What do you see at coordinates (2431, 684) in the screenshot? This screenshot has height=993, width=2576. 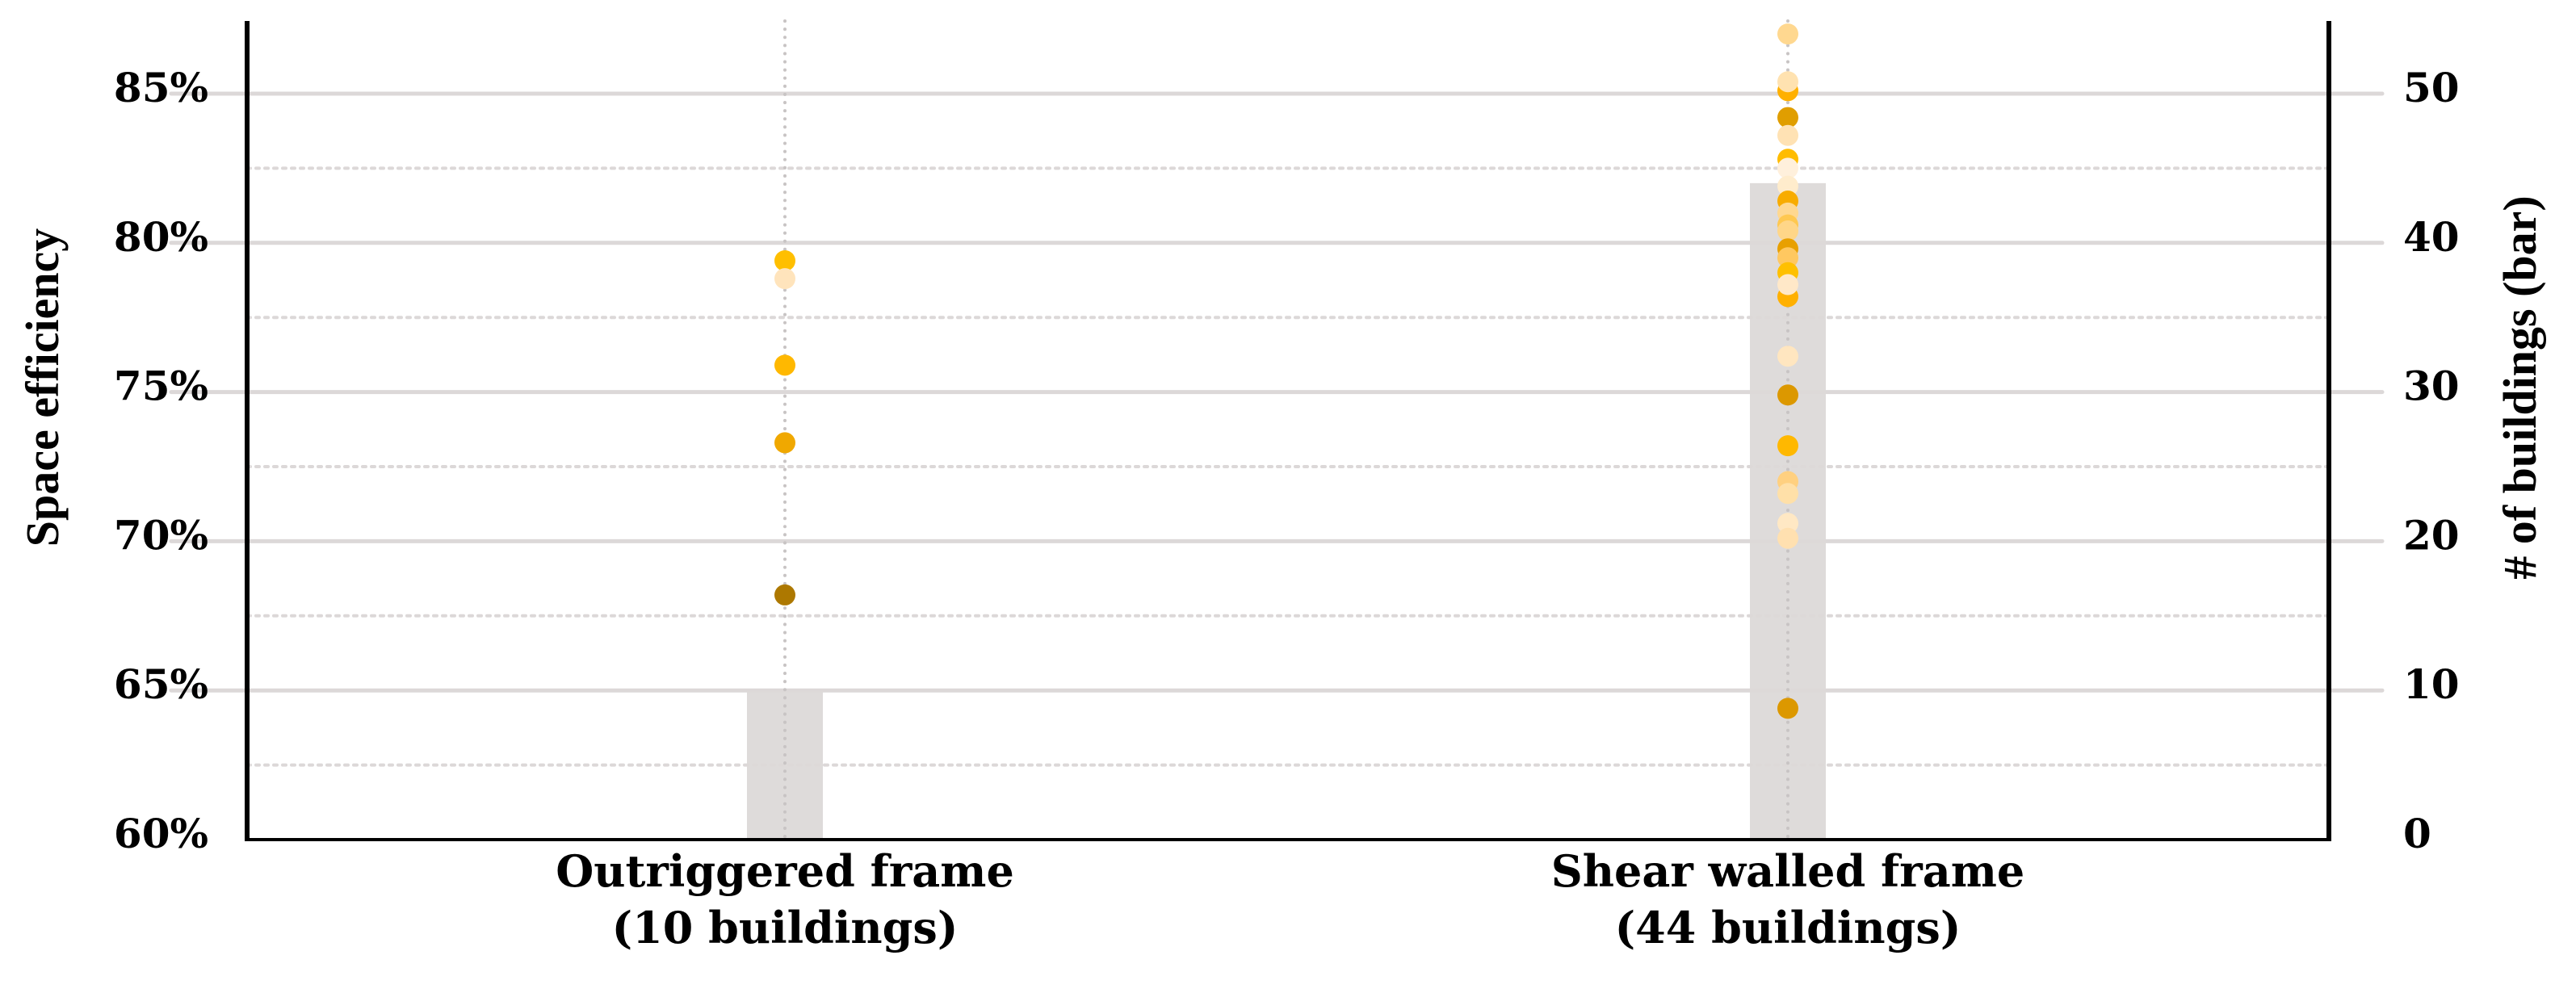 I see `y2-tick-label: 10` at bounding box center [2431, 684].